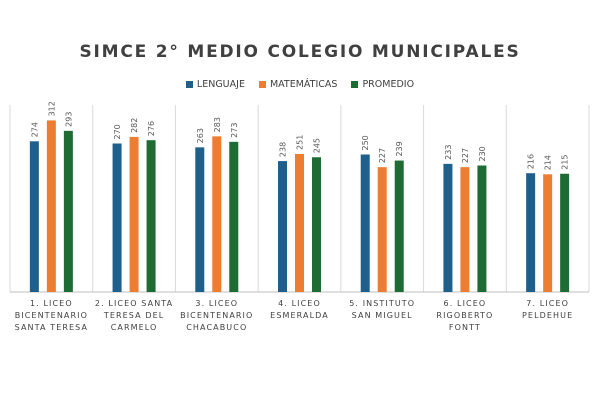 This screenshot has height=400, width=600. I want to click on x-tick-label-line: TERESA DEL, so click(133, 315).